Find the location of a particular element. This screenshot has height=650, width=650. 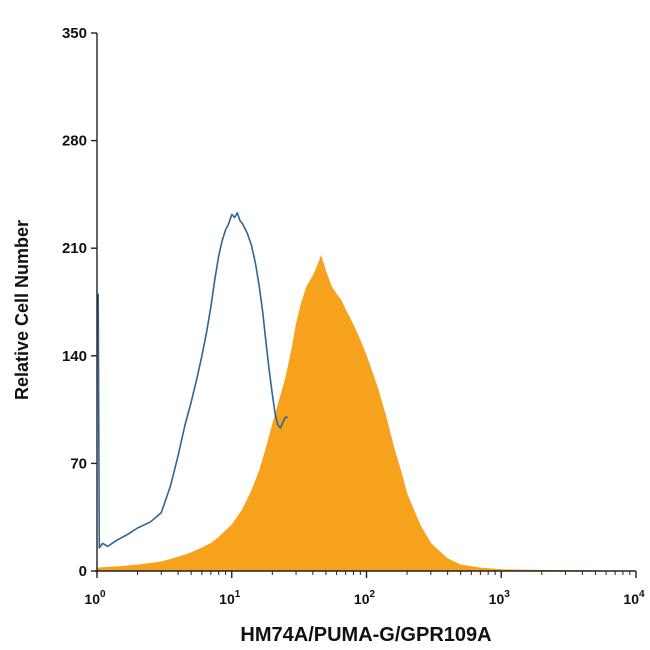

y-axis-title: Relative Cell Number is located at coordinates (22, 310).